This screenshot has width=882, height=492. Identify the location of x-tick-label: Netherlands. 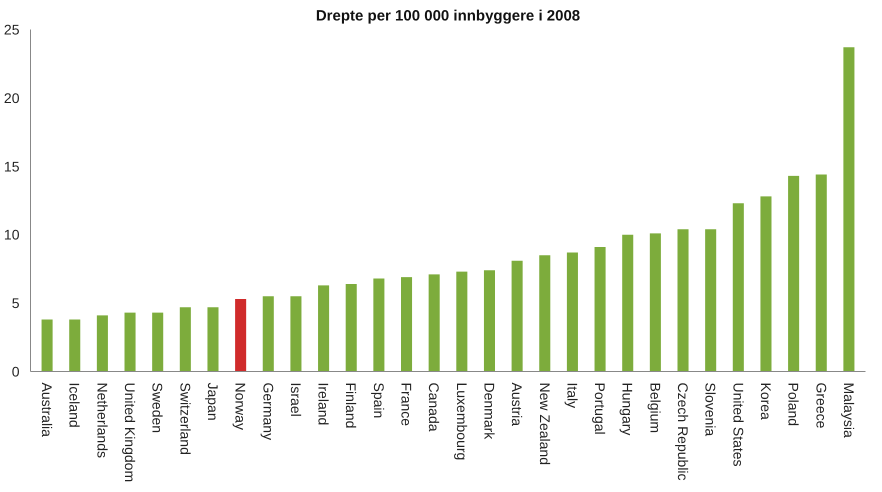
(102, 420).